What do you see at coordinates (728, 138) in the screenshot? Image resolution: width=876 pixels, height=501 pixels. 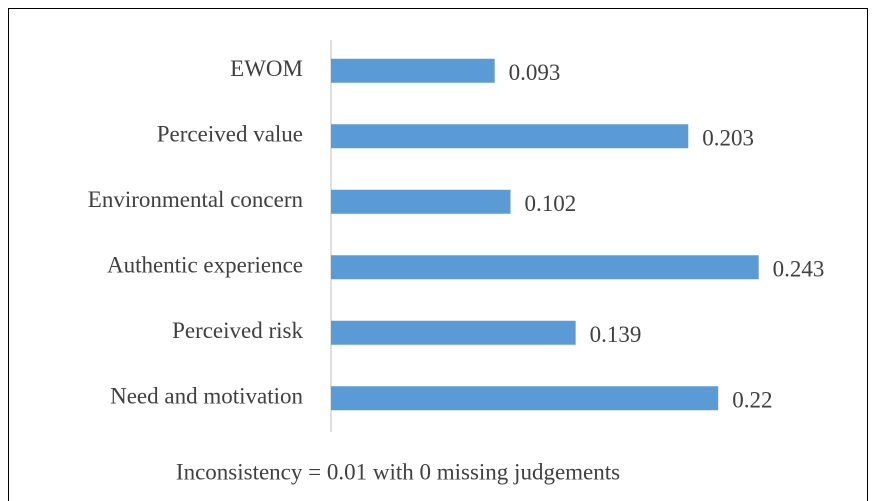 I see `value-label: 0.203` at bounding box center [728, 138].